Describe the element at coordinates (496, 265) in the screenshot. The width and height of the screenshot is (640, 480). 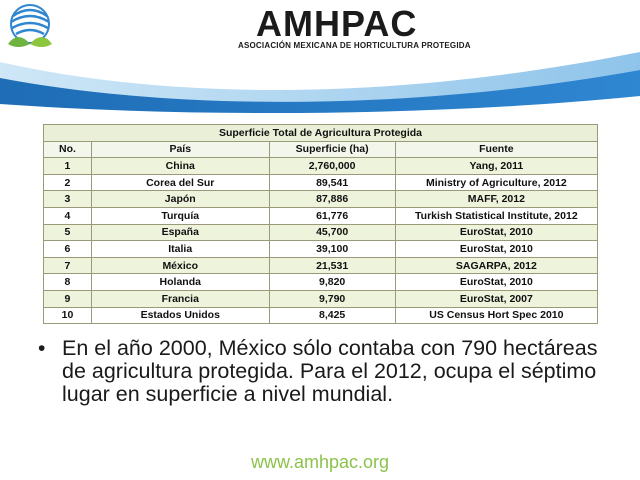
I see `cell-fuente: SAGARPA, 2012` at that location.